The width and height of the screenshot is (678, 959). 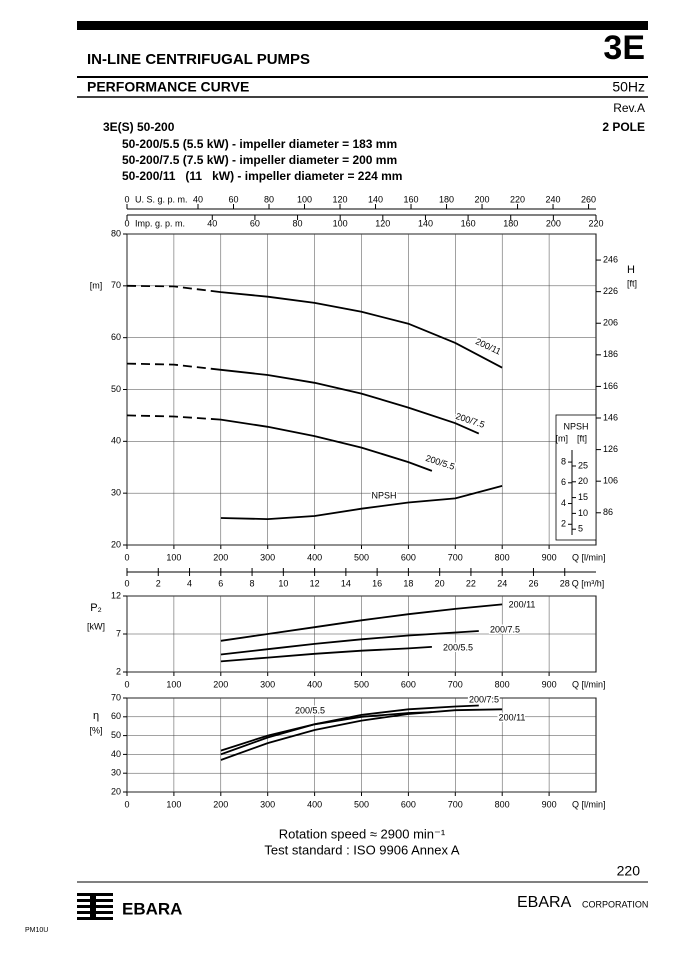 I want to click on x-tick-label: 0, so click(x=126, y=804).